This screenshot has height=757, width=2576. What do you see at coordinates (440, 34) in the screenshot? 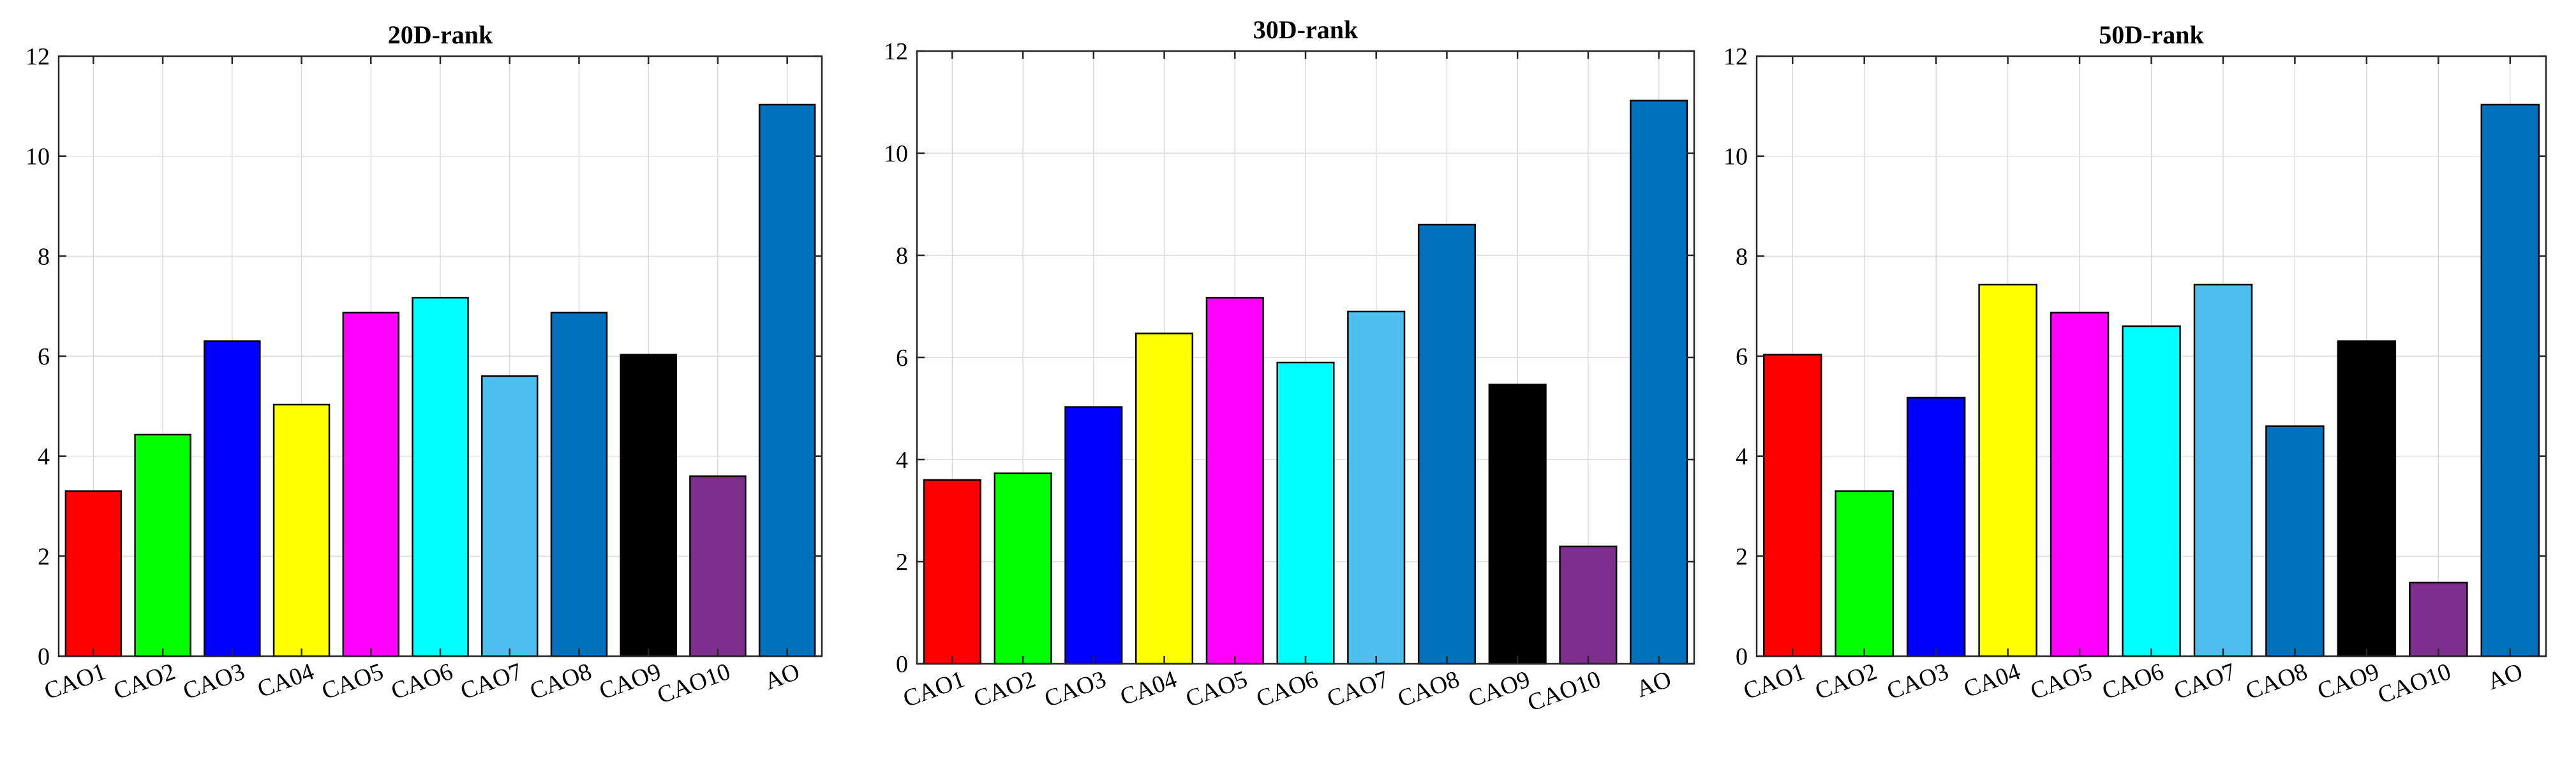
I see `chart-title: 20D-rank` at bounding box center [440, 34].